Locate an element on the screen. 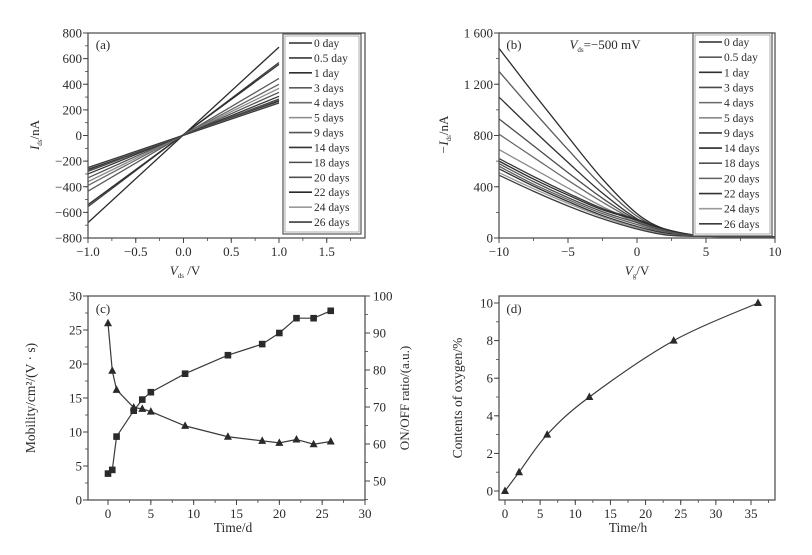 Image resolution: width=812 pixels, height=555 pixels. panel-label: (a) is located at coordinates (103, 44).